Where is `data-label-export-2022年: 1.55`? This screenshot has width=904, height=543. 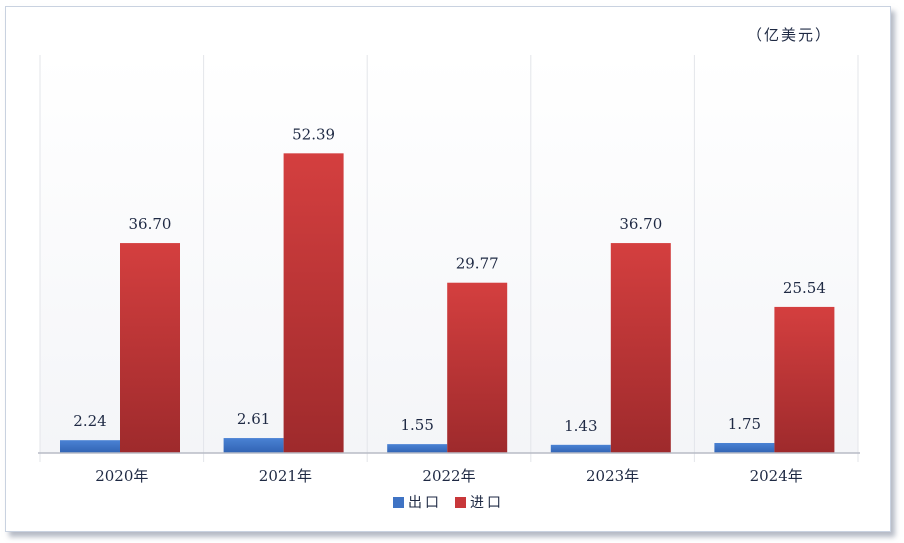 data-label-export-2022年: 1.55 is located at coordinates (416, 425).